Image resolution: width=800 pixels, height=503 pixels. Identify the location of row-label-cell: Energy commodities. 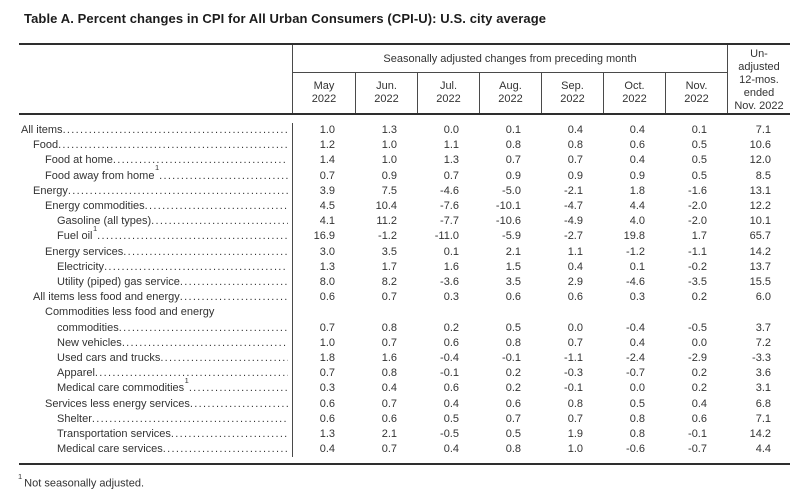
(156, 207).